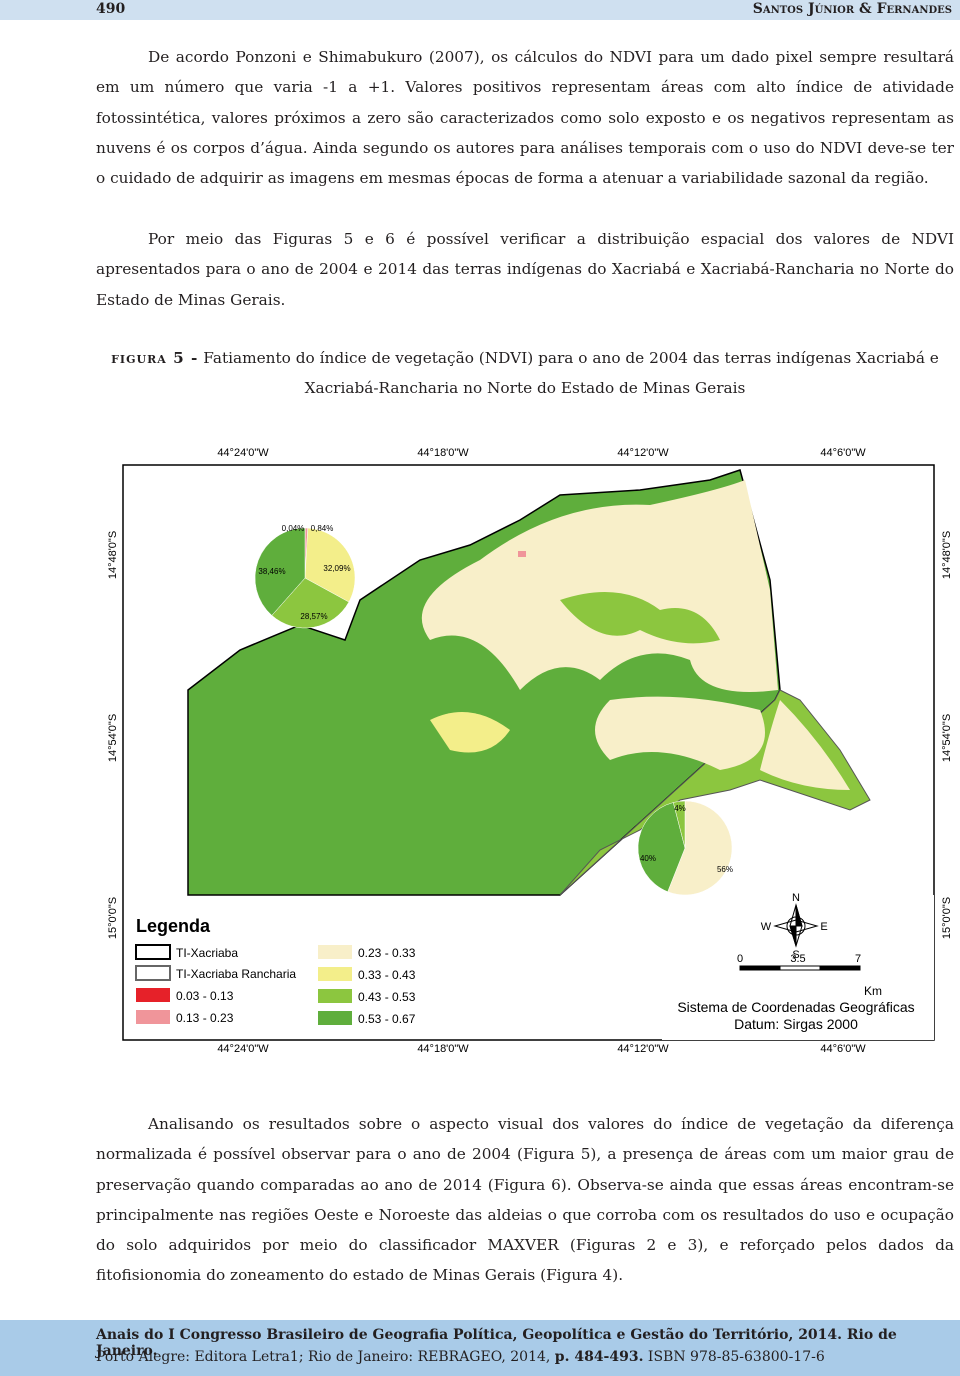 Image resolution: width=960 pixels, height=1376 pixels. What do you see at coordinates (823, 927) in the screenshot?
I see `compass-e: E` at bounding box center [823, 927].